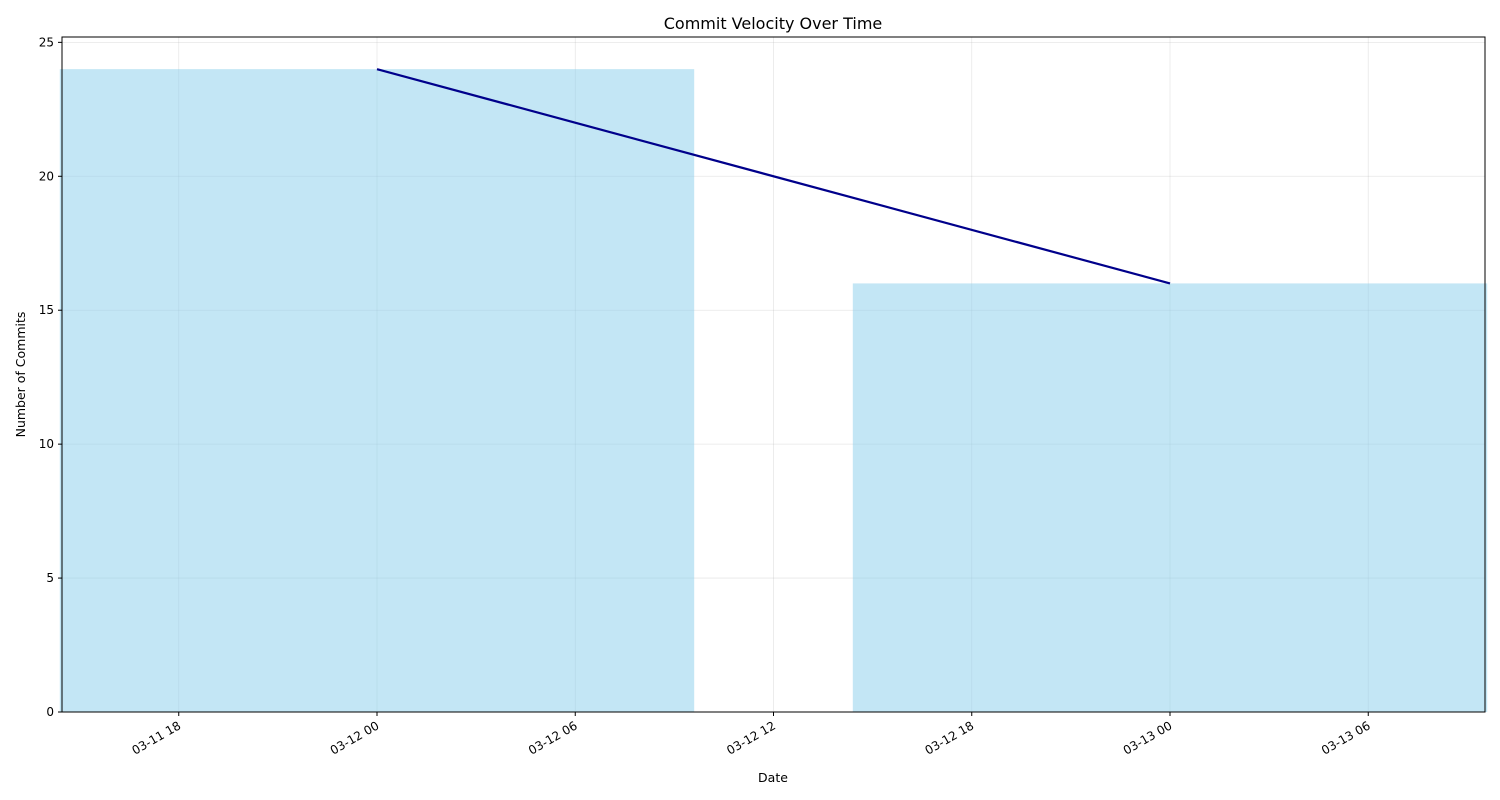 The height and width of the screenshot is (800, 1500). I want to click on y-tick-label: 15, so click(46, 310).